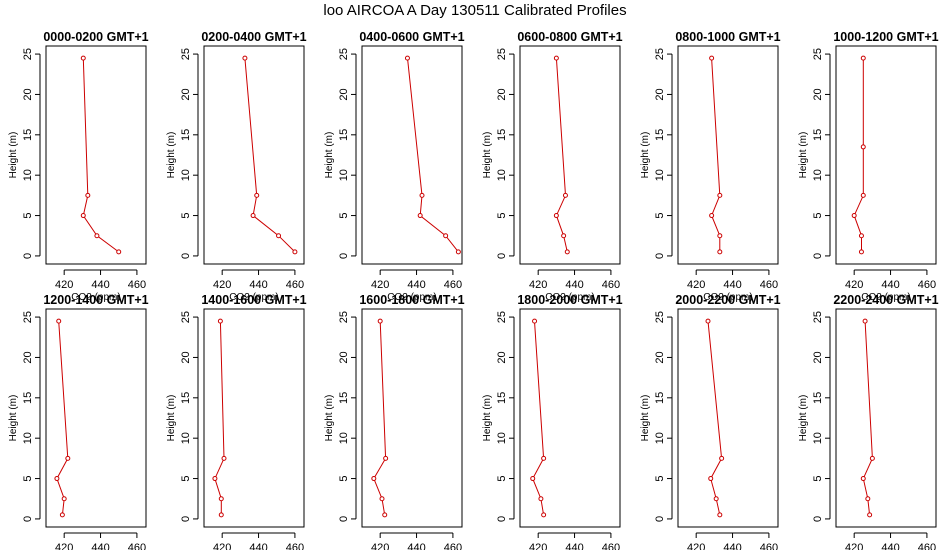 This screenshot has width=950, height=550. What do you see at coordinates (411, 300) in the screenshot?
I see `panel-title: 1600-1800 GMT+1` at bounding box center [411, 300].